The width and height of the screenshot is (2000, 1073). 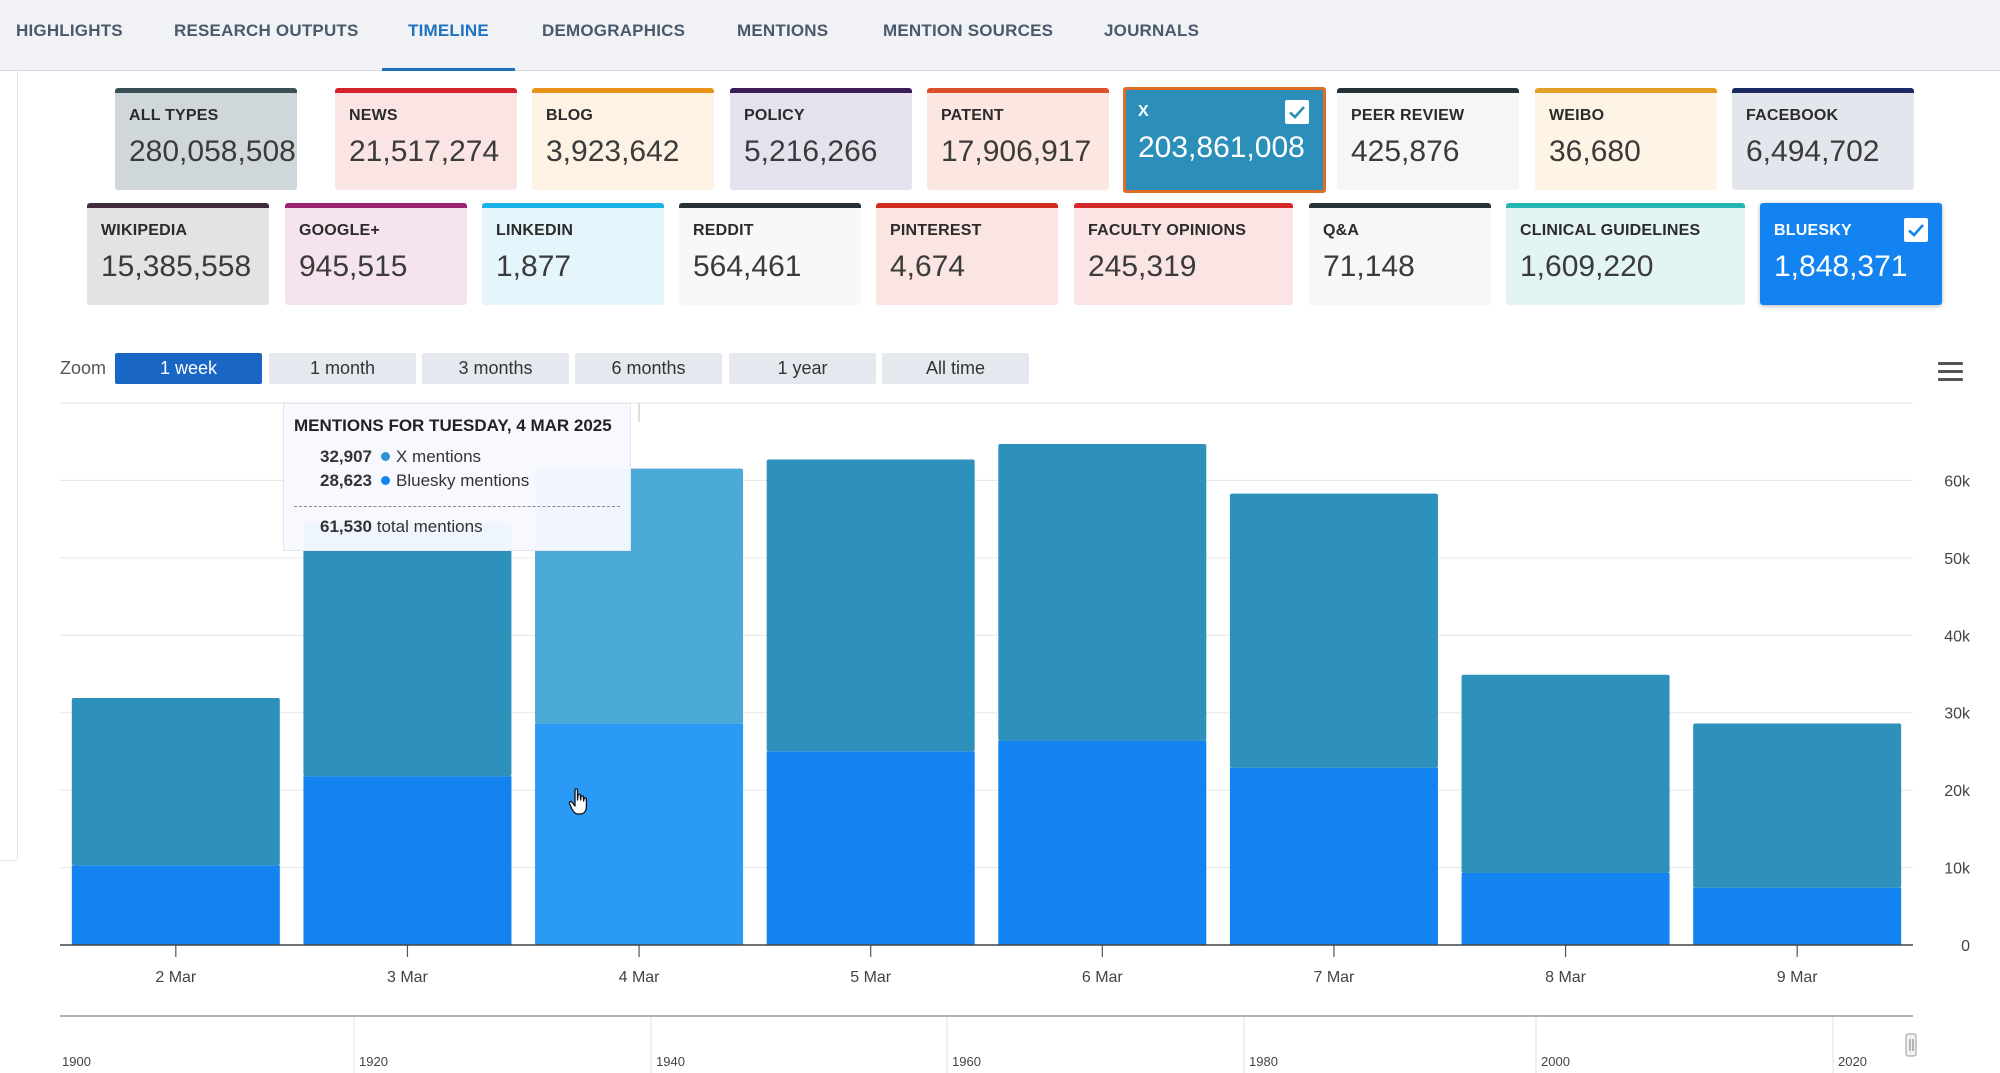 I want to click on x-tick-label: 5 Mar, so click(x=871, y=977).